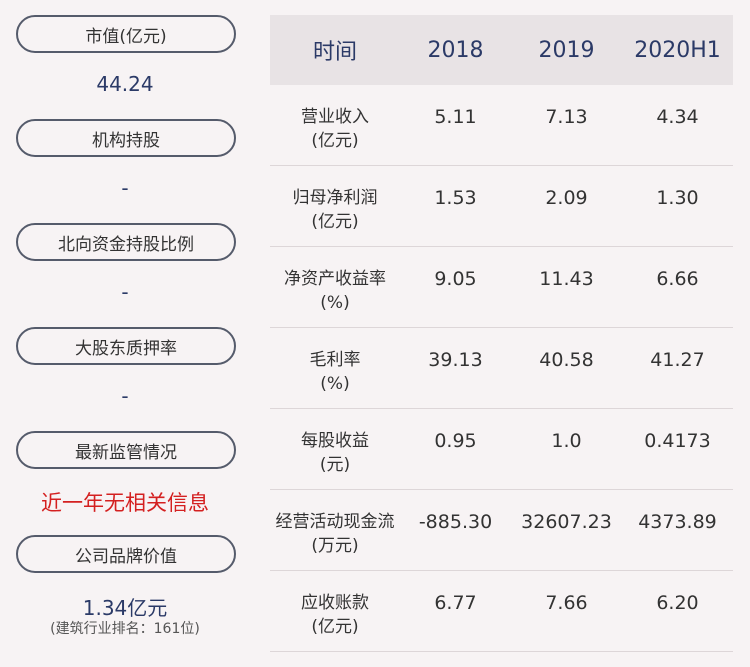 The height and width of the screenshot is (667, 750). Describe the element at coordinates (125, 188) in the screenshot. I see `institution-holding-value: -` at that location.